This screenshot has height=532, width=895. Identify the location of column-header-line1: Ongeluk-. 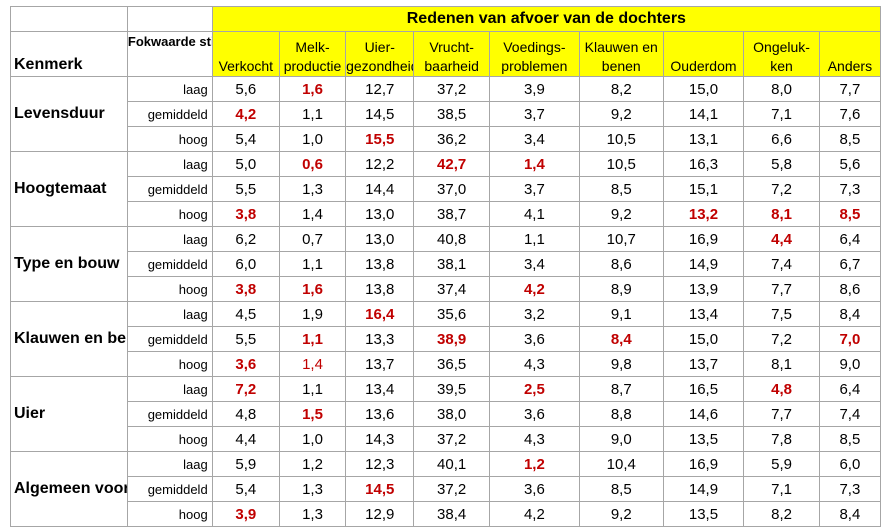
(781, 47).